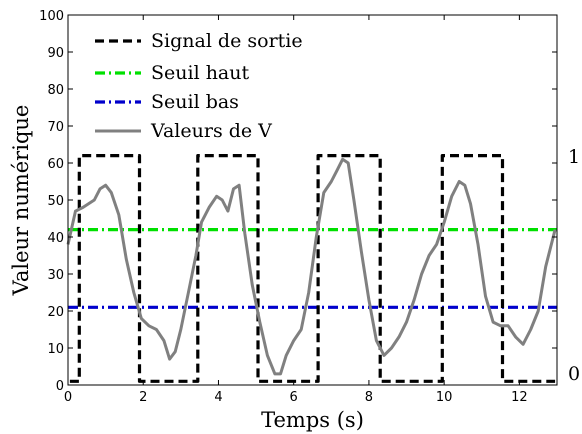 The height and width of the screenshot is (434, 582). What do you see at coordinates (55, 312) in the screenshot?
I see `y-tick-label: 20` at bounding box center [55, 312].